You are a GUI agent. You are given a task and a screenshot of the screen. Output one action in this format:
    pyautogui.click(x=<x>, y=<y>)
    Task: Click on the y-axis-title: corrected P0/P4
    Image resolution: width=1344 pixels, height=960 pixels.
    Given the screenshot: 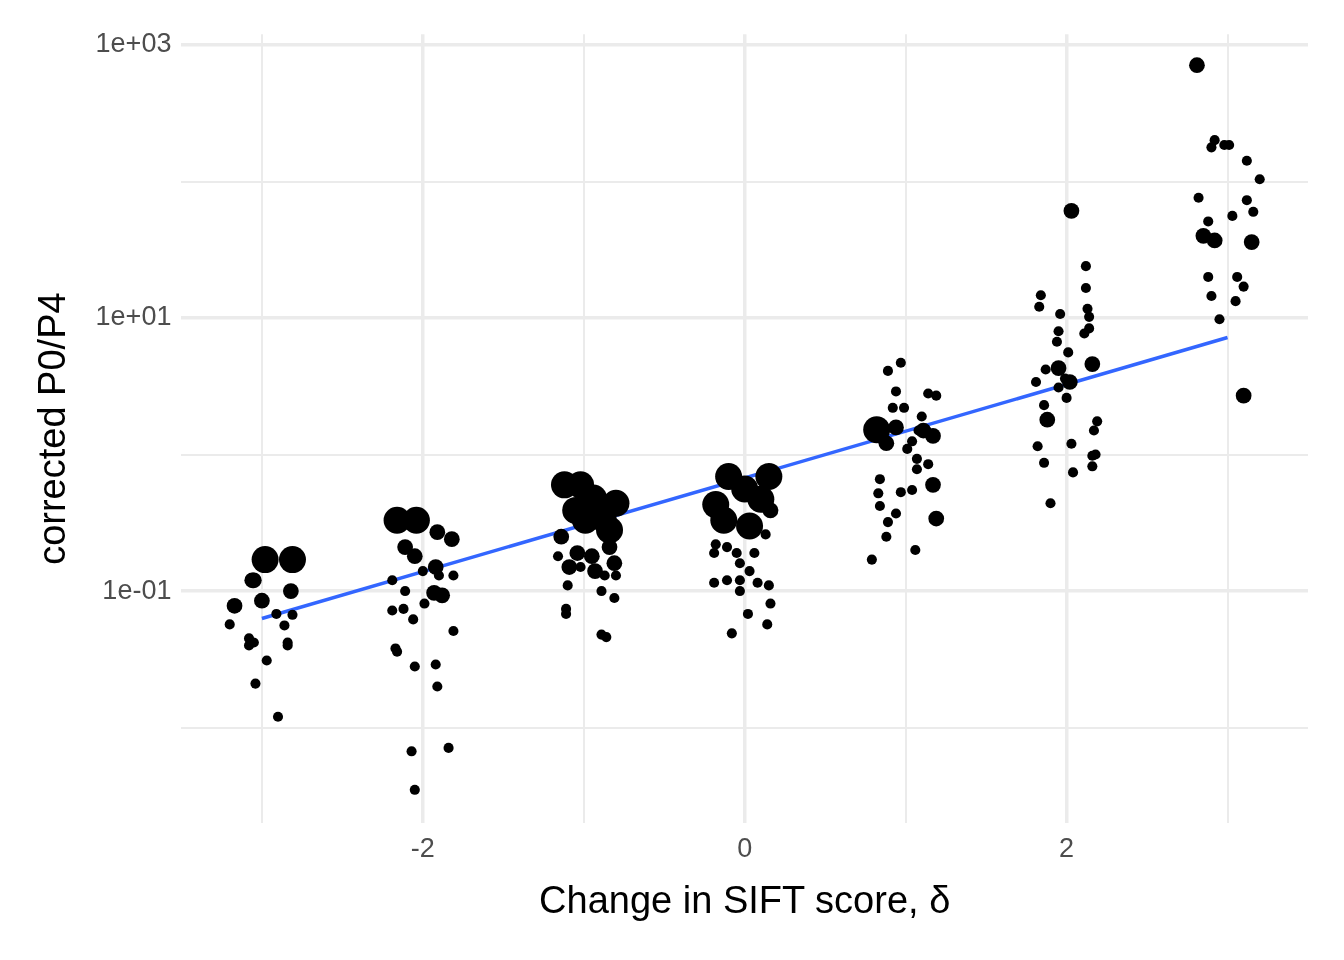 What is the action you would take?
    pyautogui.click(x=52, y=428)
    